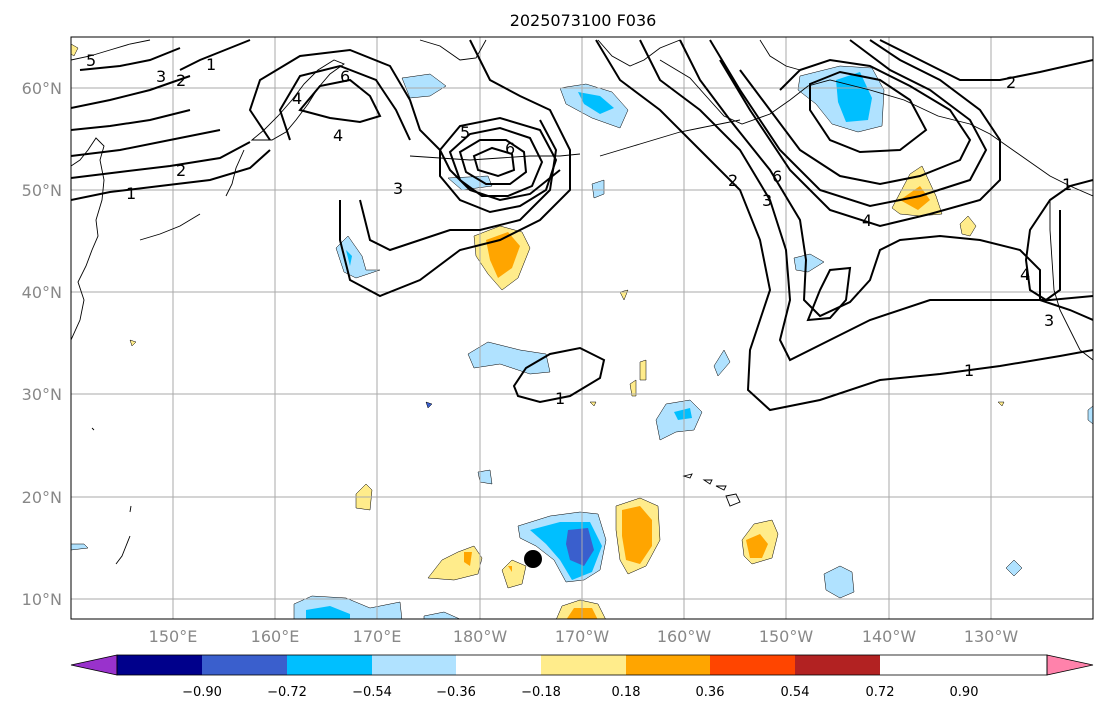 The image size is (1105, 712). Describe the element at coordinates (372, 692) in the screenshot. I see `colorbar-label: −0.54` at that location.